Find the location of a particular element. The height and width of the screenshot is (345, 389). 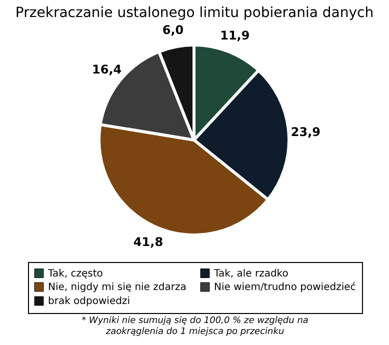

legend-label: Nie wiem/trudno powiedzieć is located at coordinates (285, 287).